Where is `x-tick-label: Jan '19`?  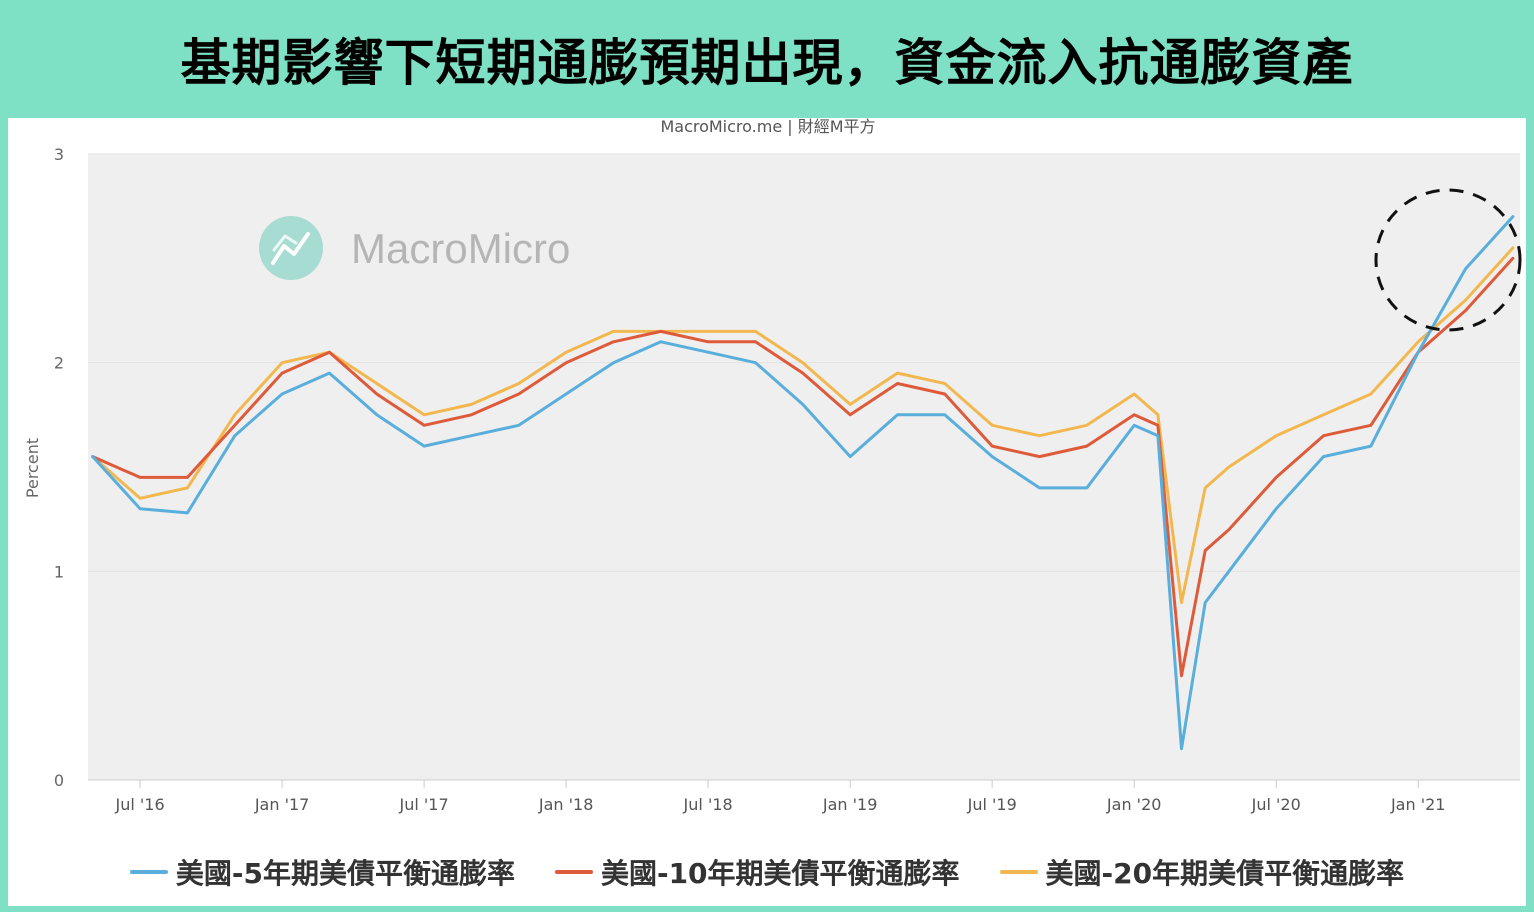 x-tick-label: Jan '19 is located at coordinates (850, 804).